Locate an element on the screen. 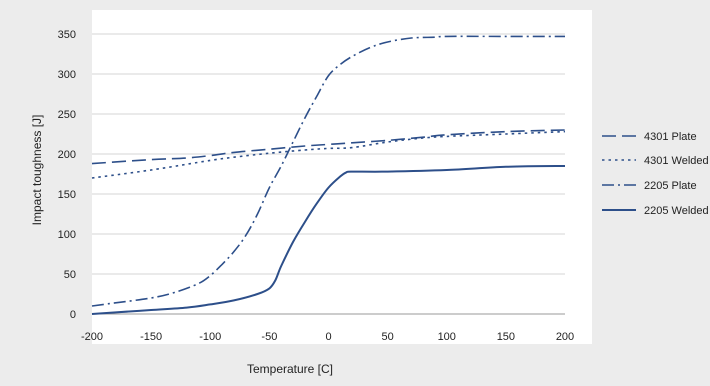  y-tick-label: 300 is located at coordinates (67, 75).